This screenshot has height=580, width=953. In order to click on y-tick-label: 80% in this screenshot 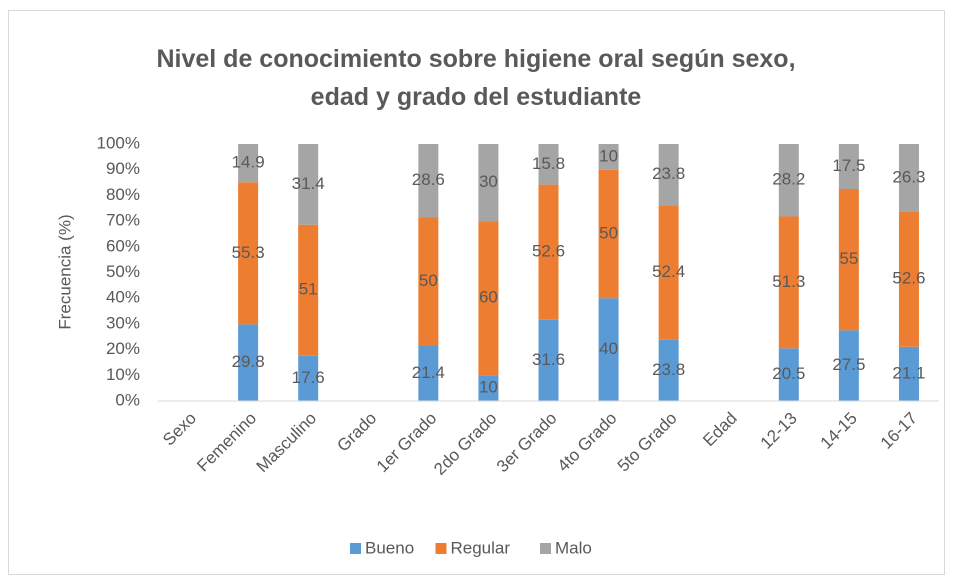, I will do `click(123, 194)`.